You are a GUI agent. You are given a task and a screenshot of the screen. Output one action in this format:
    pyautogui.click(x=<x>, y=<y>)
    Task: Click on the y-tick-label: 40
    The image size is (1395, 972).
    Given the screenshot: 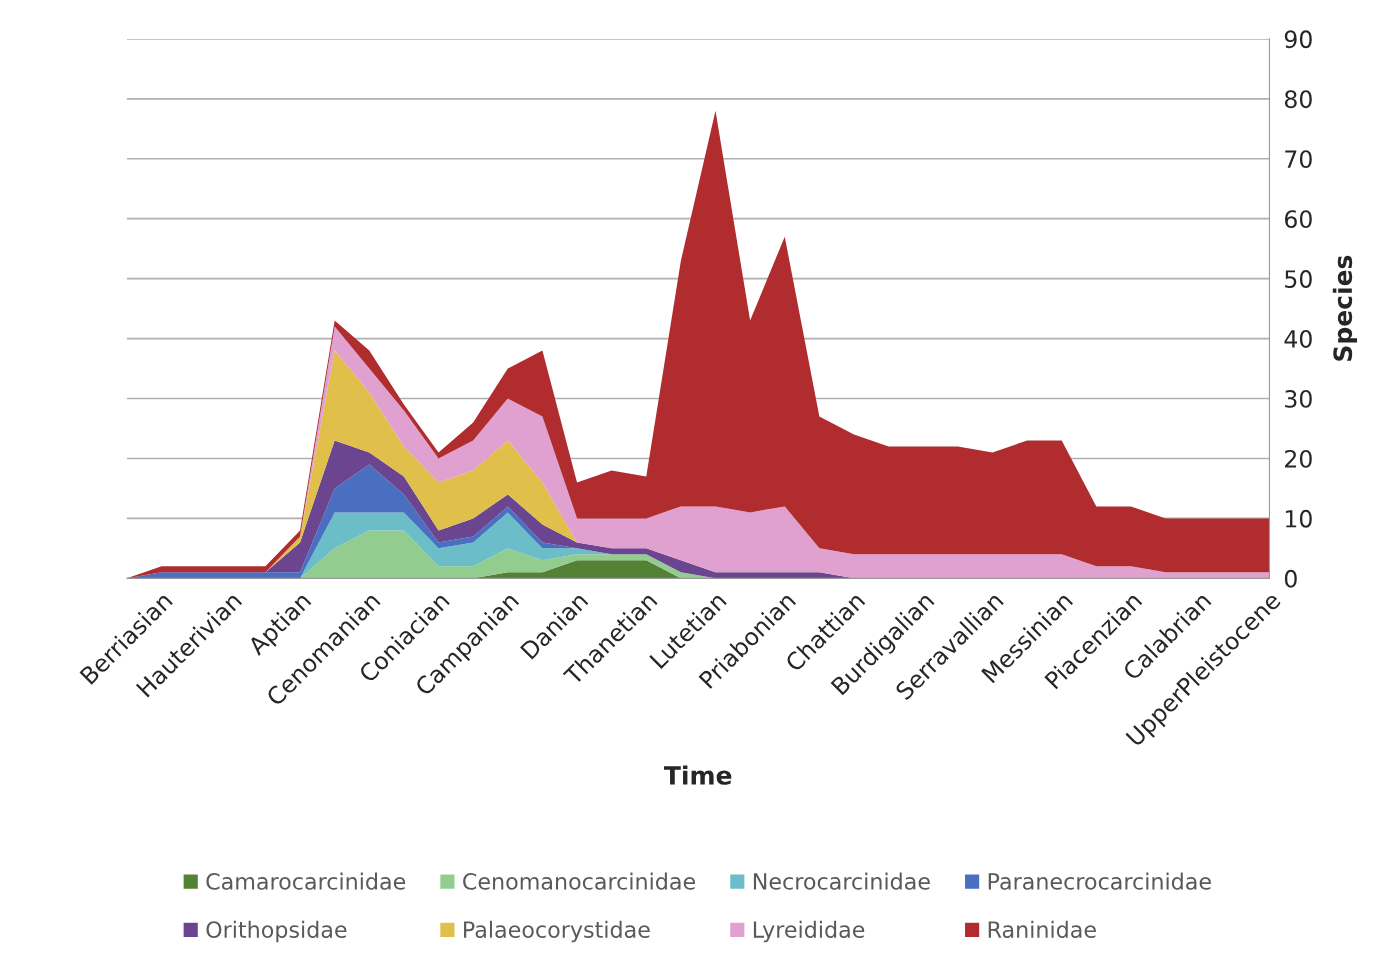 What is the action you would take?
    pyautogui.click(x=1298, y=339)
    